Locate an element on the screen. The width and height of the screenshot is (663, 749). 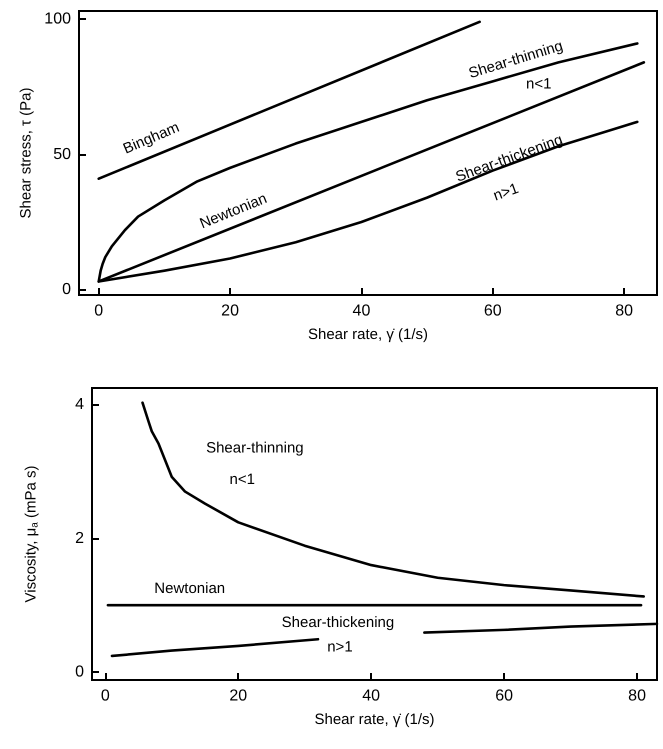
y-axis-title: Viscosity, μa (mPa s) is located at coordinates (31, 534).